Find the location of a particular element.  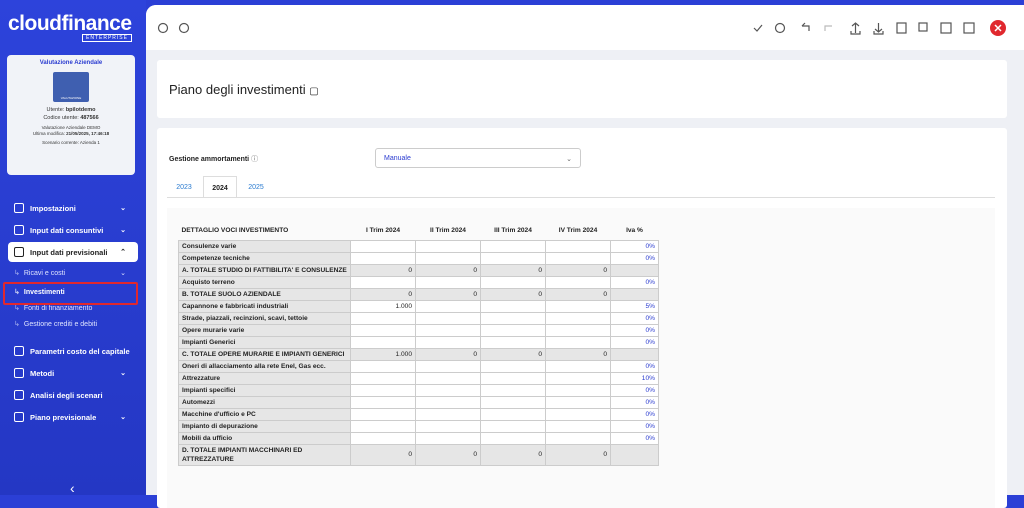

menu-item: Metodi ⌄ is located at coordinates (73, 373).